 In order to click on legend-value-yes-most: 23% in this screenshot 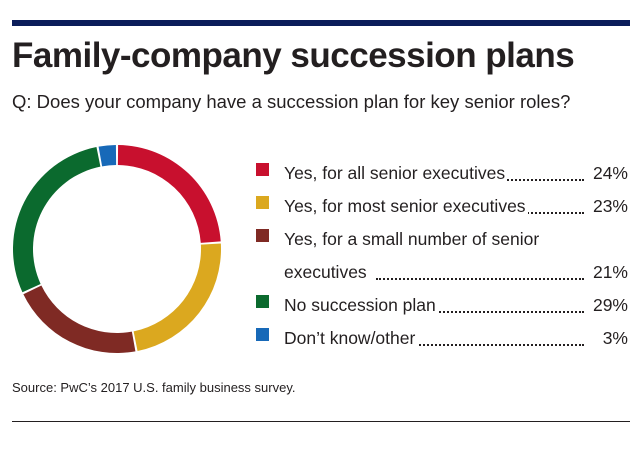, I will do `click(609, 206)`.